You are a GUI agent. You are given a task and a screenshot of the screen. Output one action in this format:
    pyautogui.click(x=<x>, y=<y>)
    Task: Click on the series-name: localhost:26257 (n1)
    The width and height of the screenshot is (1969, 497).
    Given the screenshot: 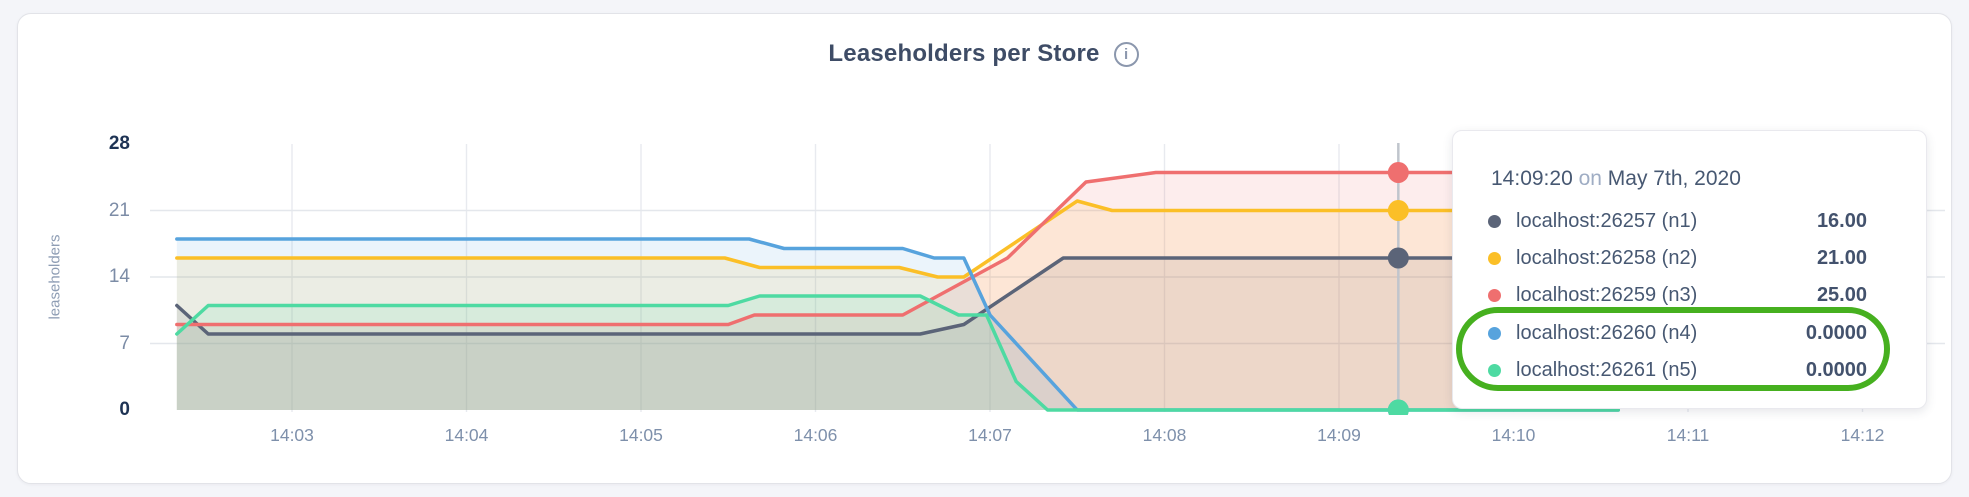 What is the action you would take?
    pyautogui.click(x=1607, y=221)
    